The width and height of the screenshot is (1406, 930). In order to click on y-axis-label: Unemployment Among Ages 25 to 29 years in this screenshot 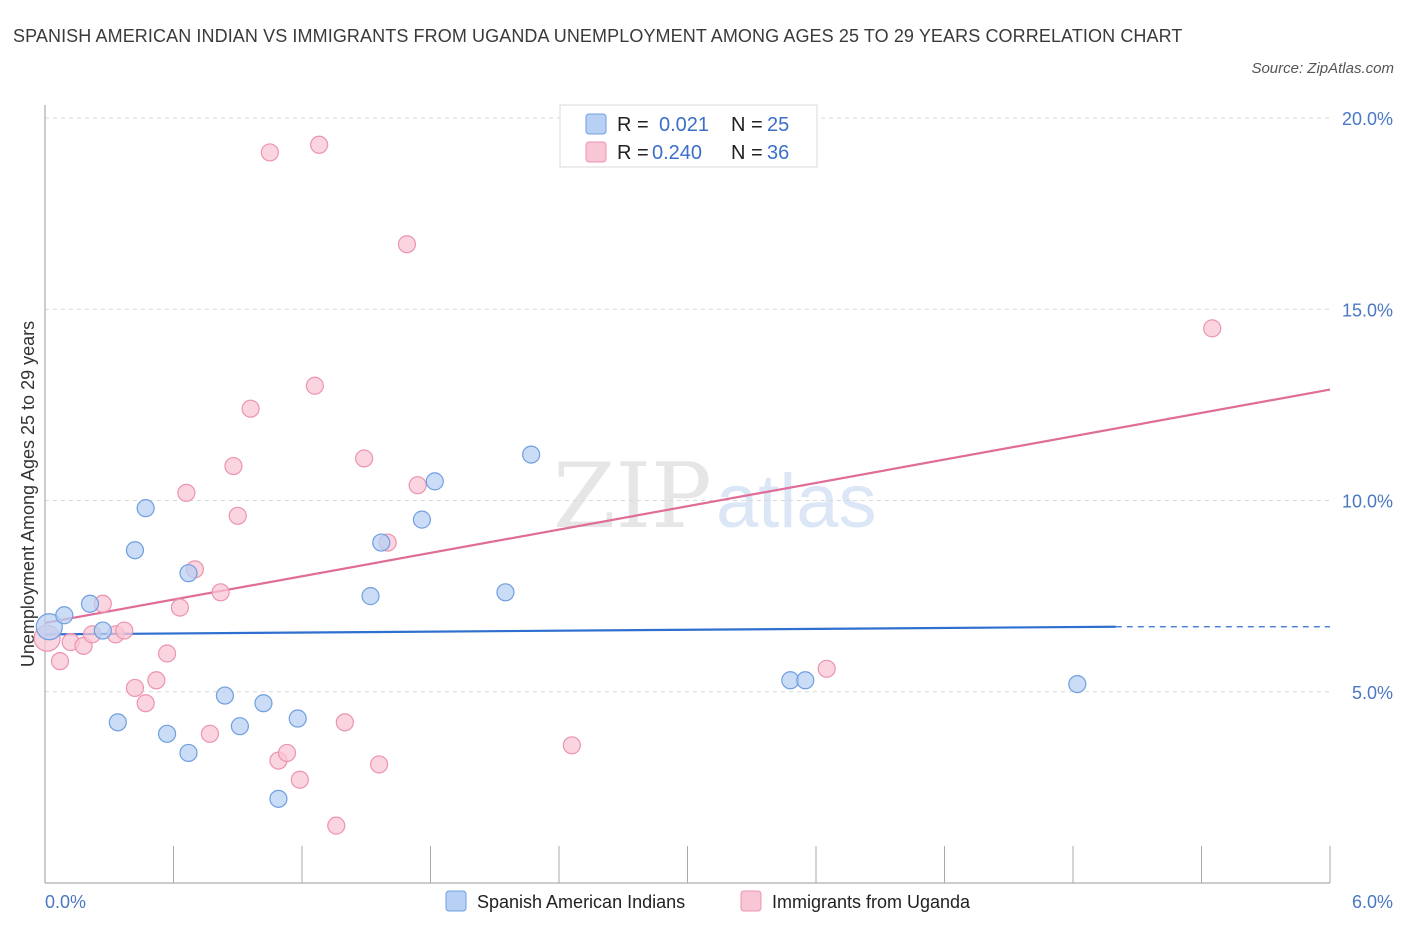, I will do `click(28, 494)`.